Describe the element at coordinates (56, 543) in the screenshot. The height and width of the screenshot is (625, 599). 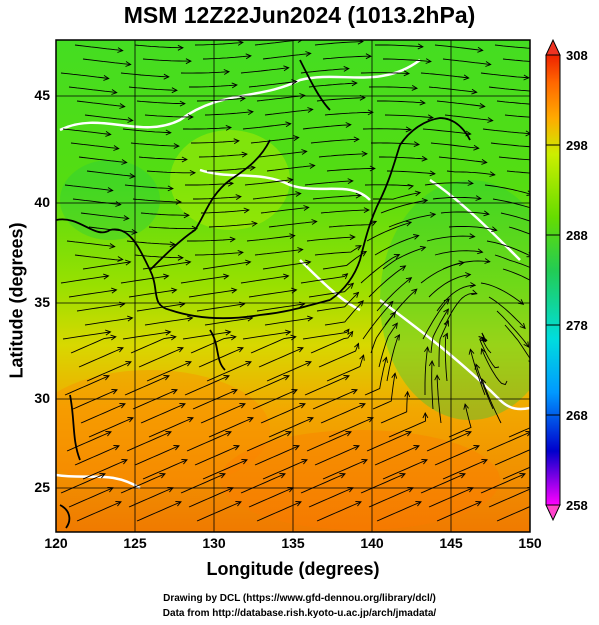
I see `x-tick-label: 120` at that location.